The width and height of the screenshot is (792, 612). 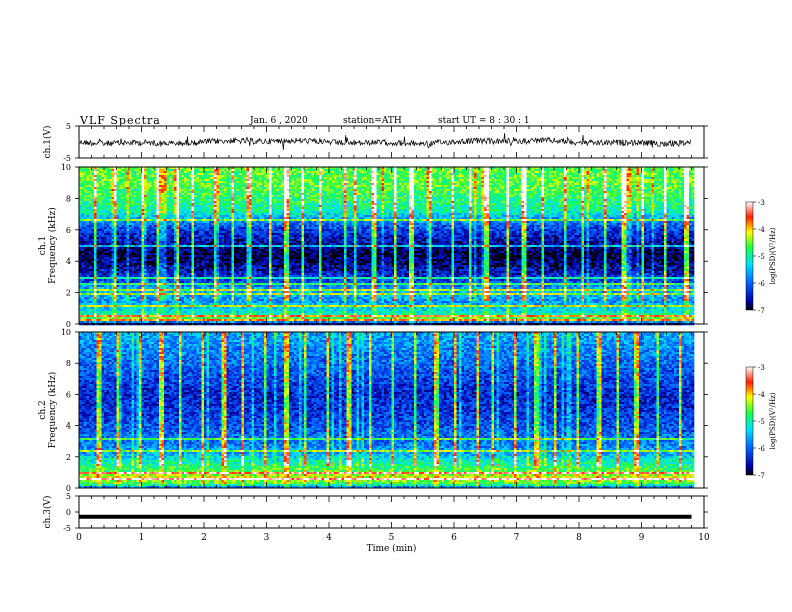 What do you see at coordinates (47, 142) in the screenshot?
I see `y-axis-label: ch.1(V)` at bounding box center [47, 142].